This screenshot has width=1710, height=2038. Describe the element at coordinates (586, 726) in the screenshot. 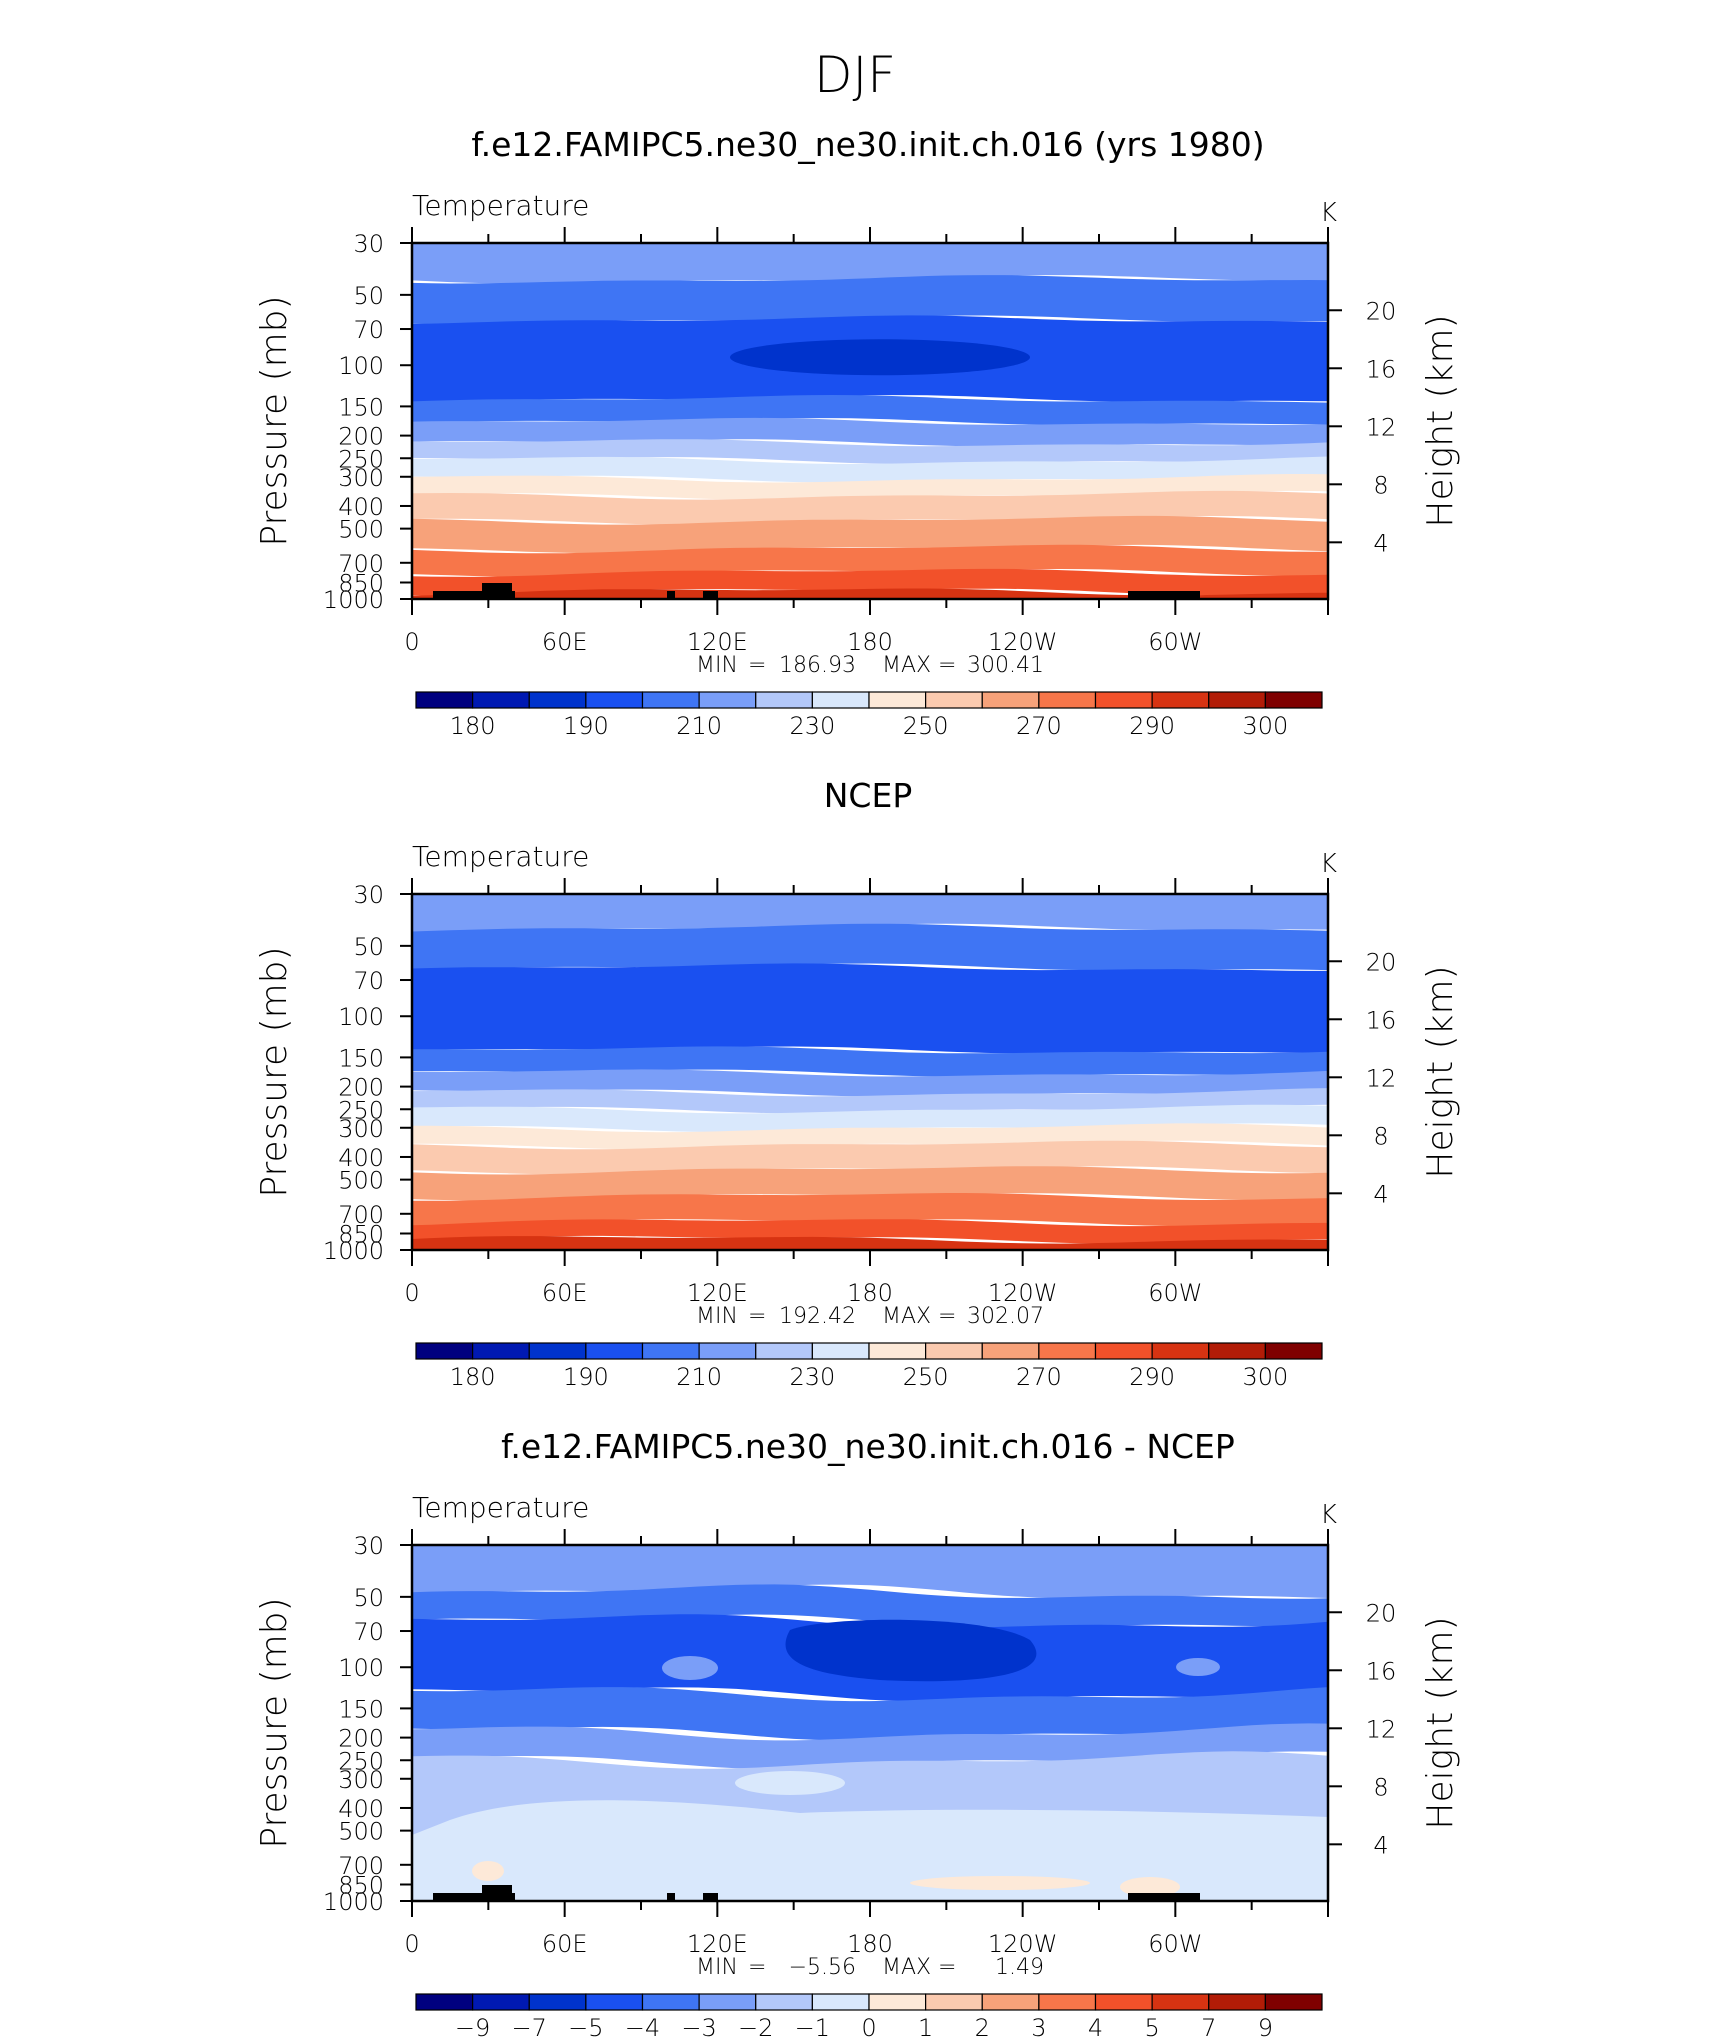

I see `colorbar-label: 190` at that location.